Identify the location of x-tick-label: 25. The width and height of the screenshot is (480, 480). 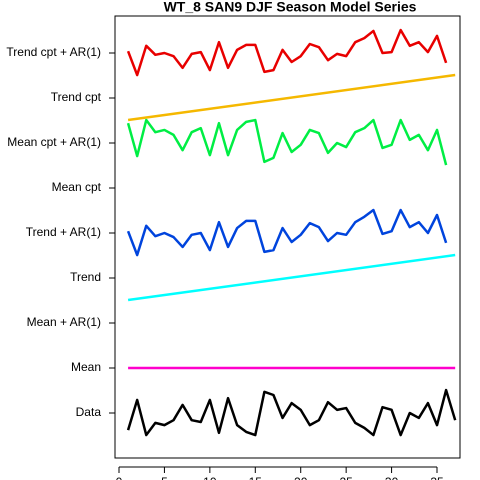
(346, 477).